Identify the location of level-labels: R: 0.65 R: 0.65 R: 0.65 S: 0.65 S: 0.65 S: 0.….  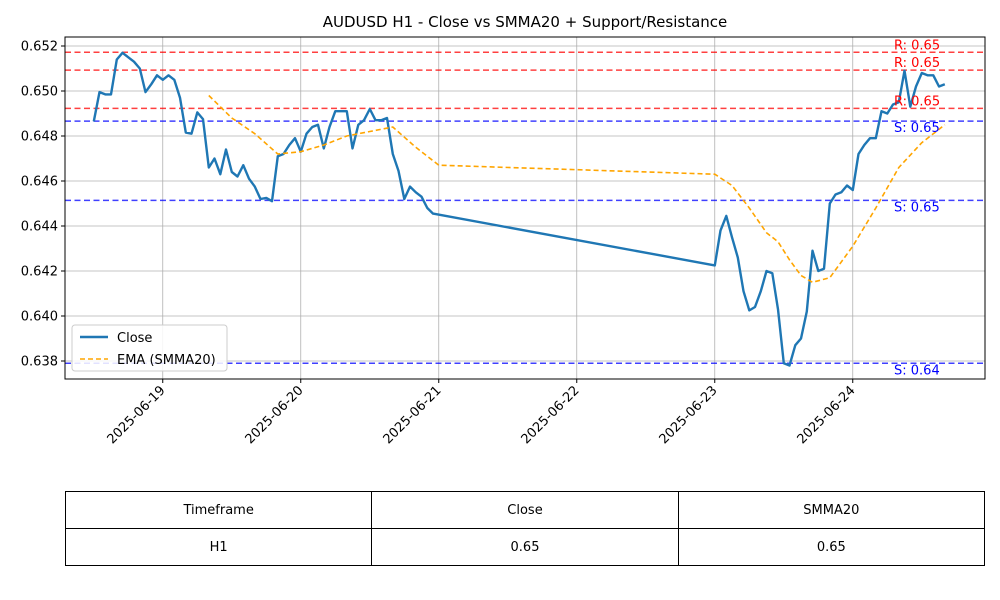
(917, 208).